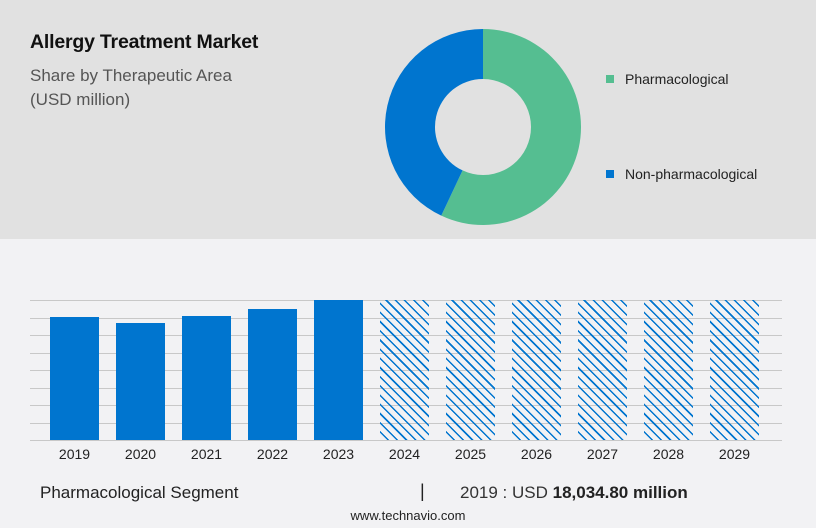 The height and width of the screenshot is (528, 816). What do you see at coordinates (338, 454) in the screenshot?
I see `x-tick-label: 2023` at bounding box center [338, 454].